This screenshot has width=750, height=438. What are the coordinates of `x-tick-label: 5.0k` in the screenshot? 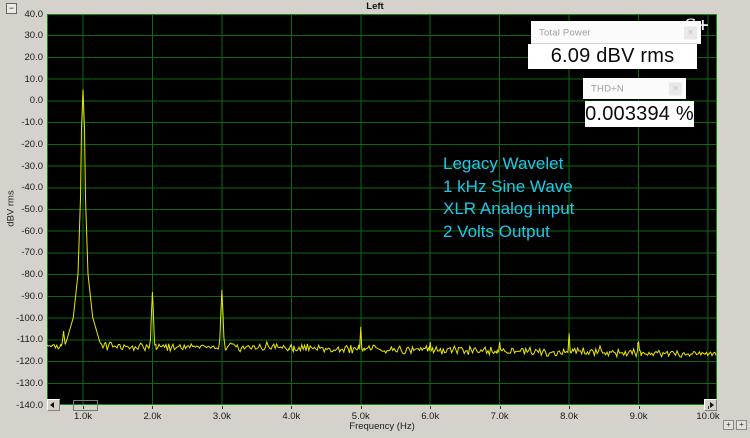 It's located at (360, 416).